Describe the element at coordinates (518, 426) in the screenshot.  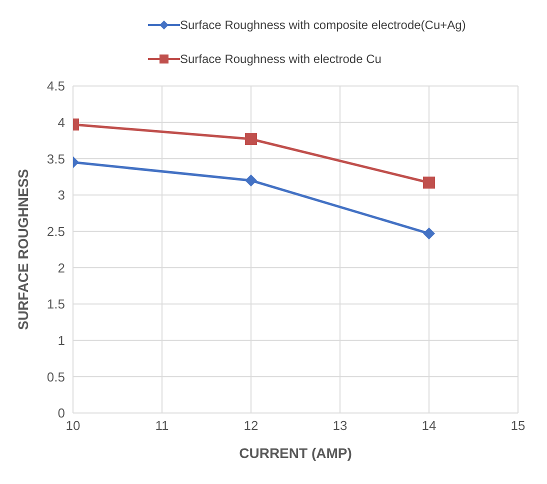
I see `x-tick-label: 15` at that location.